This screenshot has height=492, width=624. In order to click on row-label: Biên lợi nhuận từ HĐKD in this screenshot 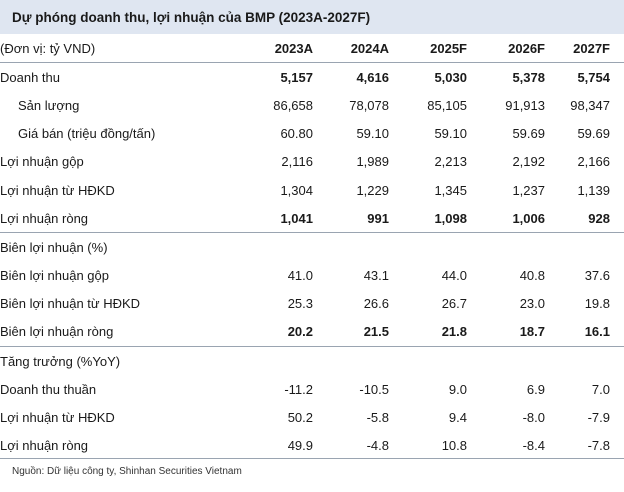, I will do `click(70, 304)`.